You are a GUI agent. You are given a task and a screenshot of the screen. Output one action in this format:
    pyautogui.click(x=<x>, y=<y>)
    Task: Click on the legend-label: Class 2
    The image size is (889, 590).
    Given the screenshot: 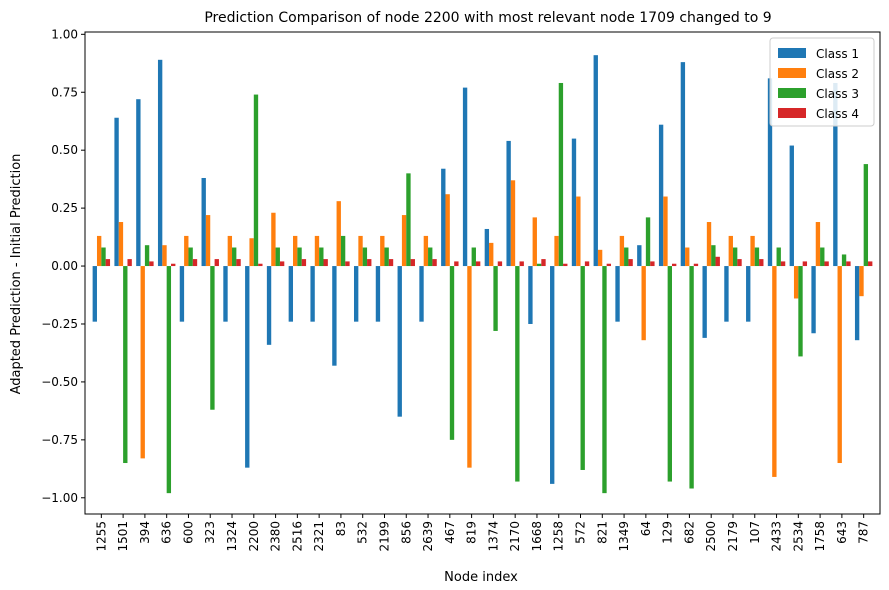 What is the action you would take?
    pyautogui.click(x=837, y=74)
    